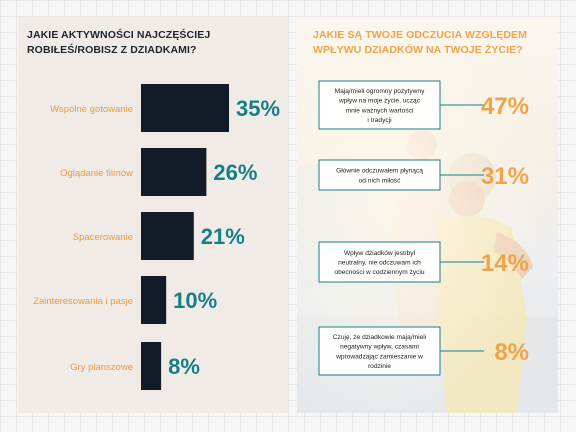  I want to click on percent-label: 8%, so click(511, 352).